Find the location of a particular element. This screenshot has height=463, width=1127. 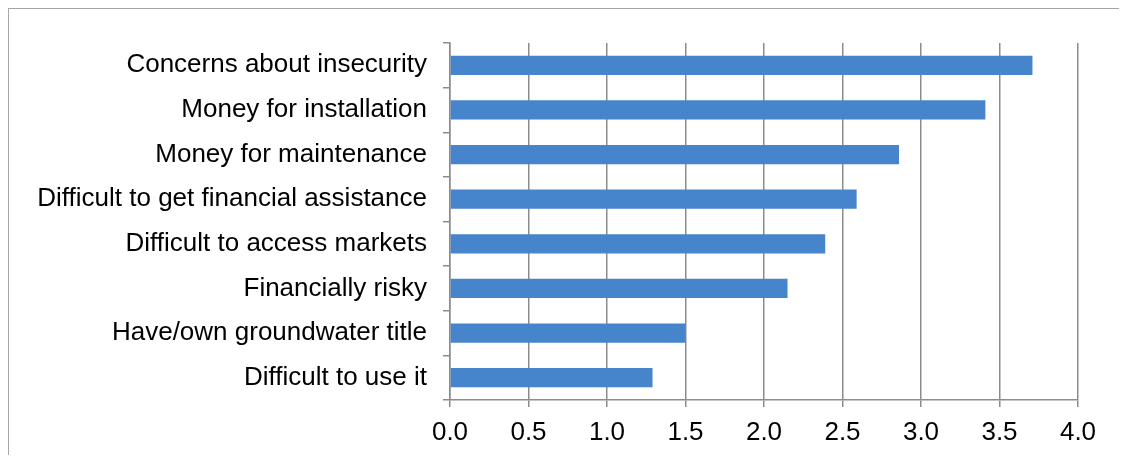

x-tick-label: 4.0 is located at coordinates (1078, 430).